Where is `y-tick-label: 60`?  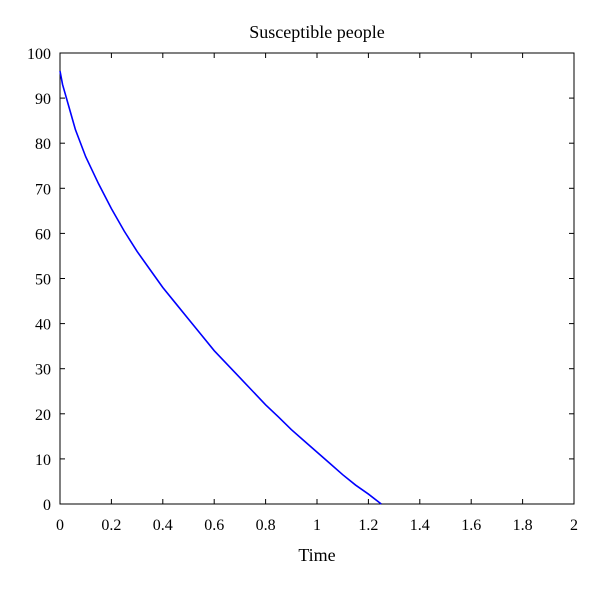
y-tick-label: 60 is located at coordinates (43, 234).